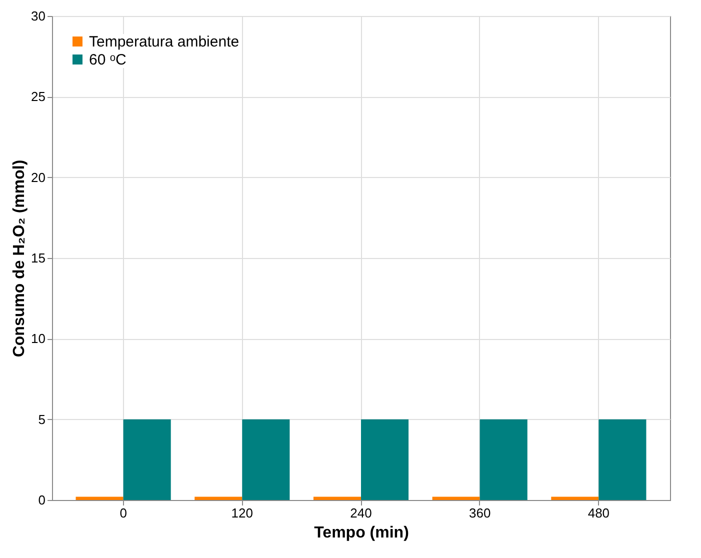 The width and height of the screenshot is (701, 558). I want to click on x-tick-label: 120, so click(242, 513).